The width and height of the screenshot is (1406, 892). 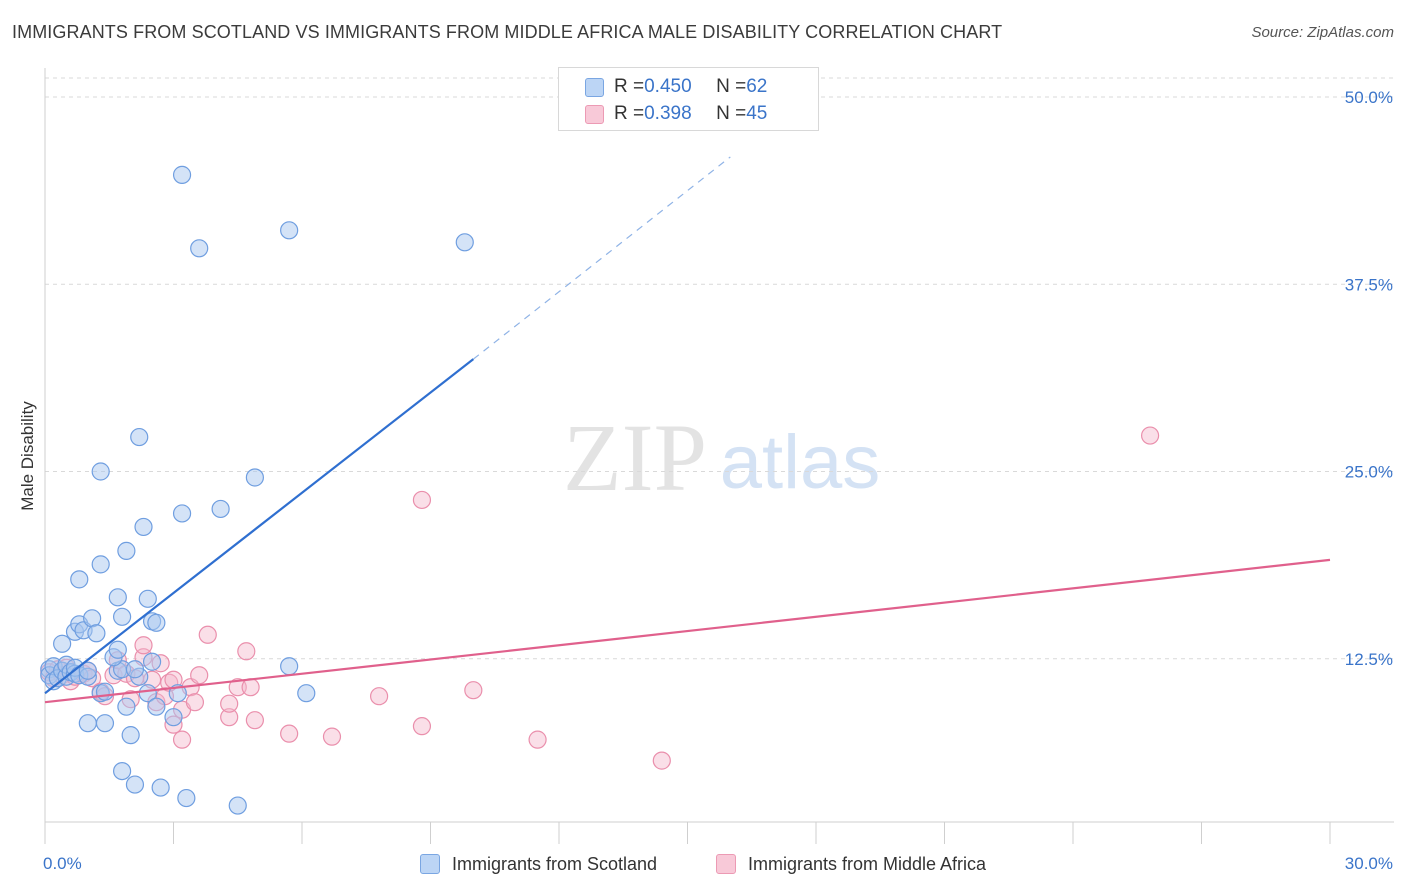 What do you see at coordinates (1369, 284) in the screenshot?
I see `y-tick-label: 37.5%` at bounding box center [1369, 284].